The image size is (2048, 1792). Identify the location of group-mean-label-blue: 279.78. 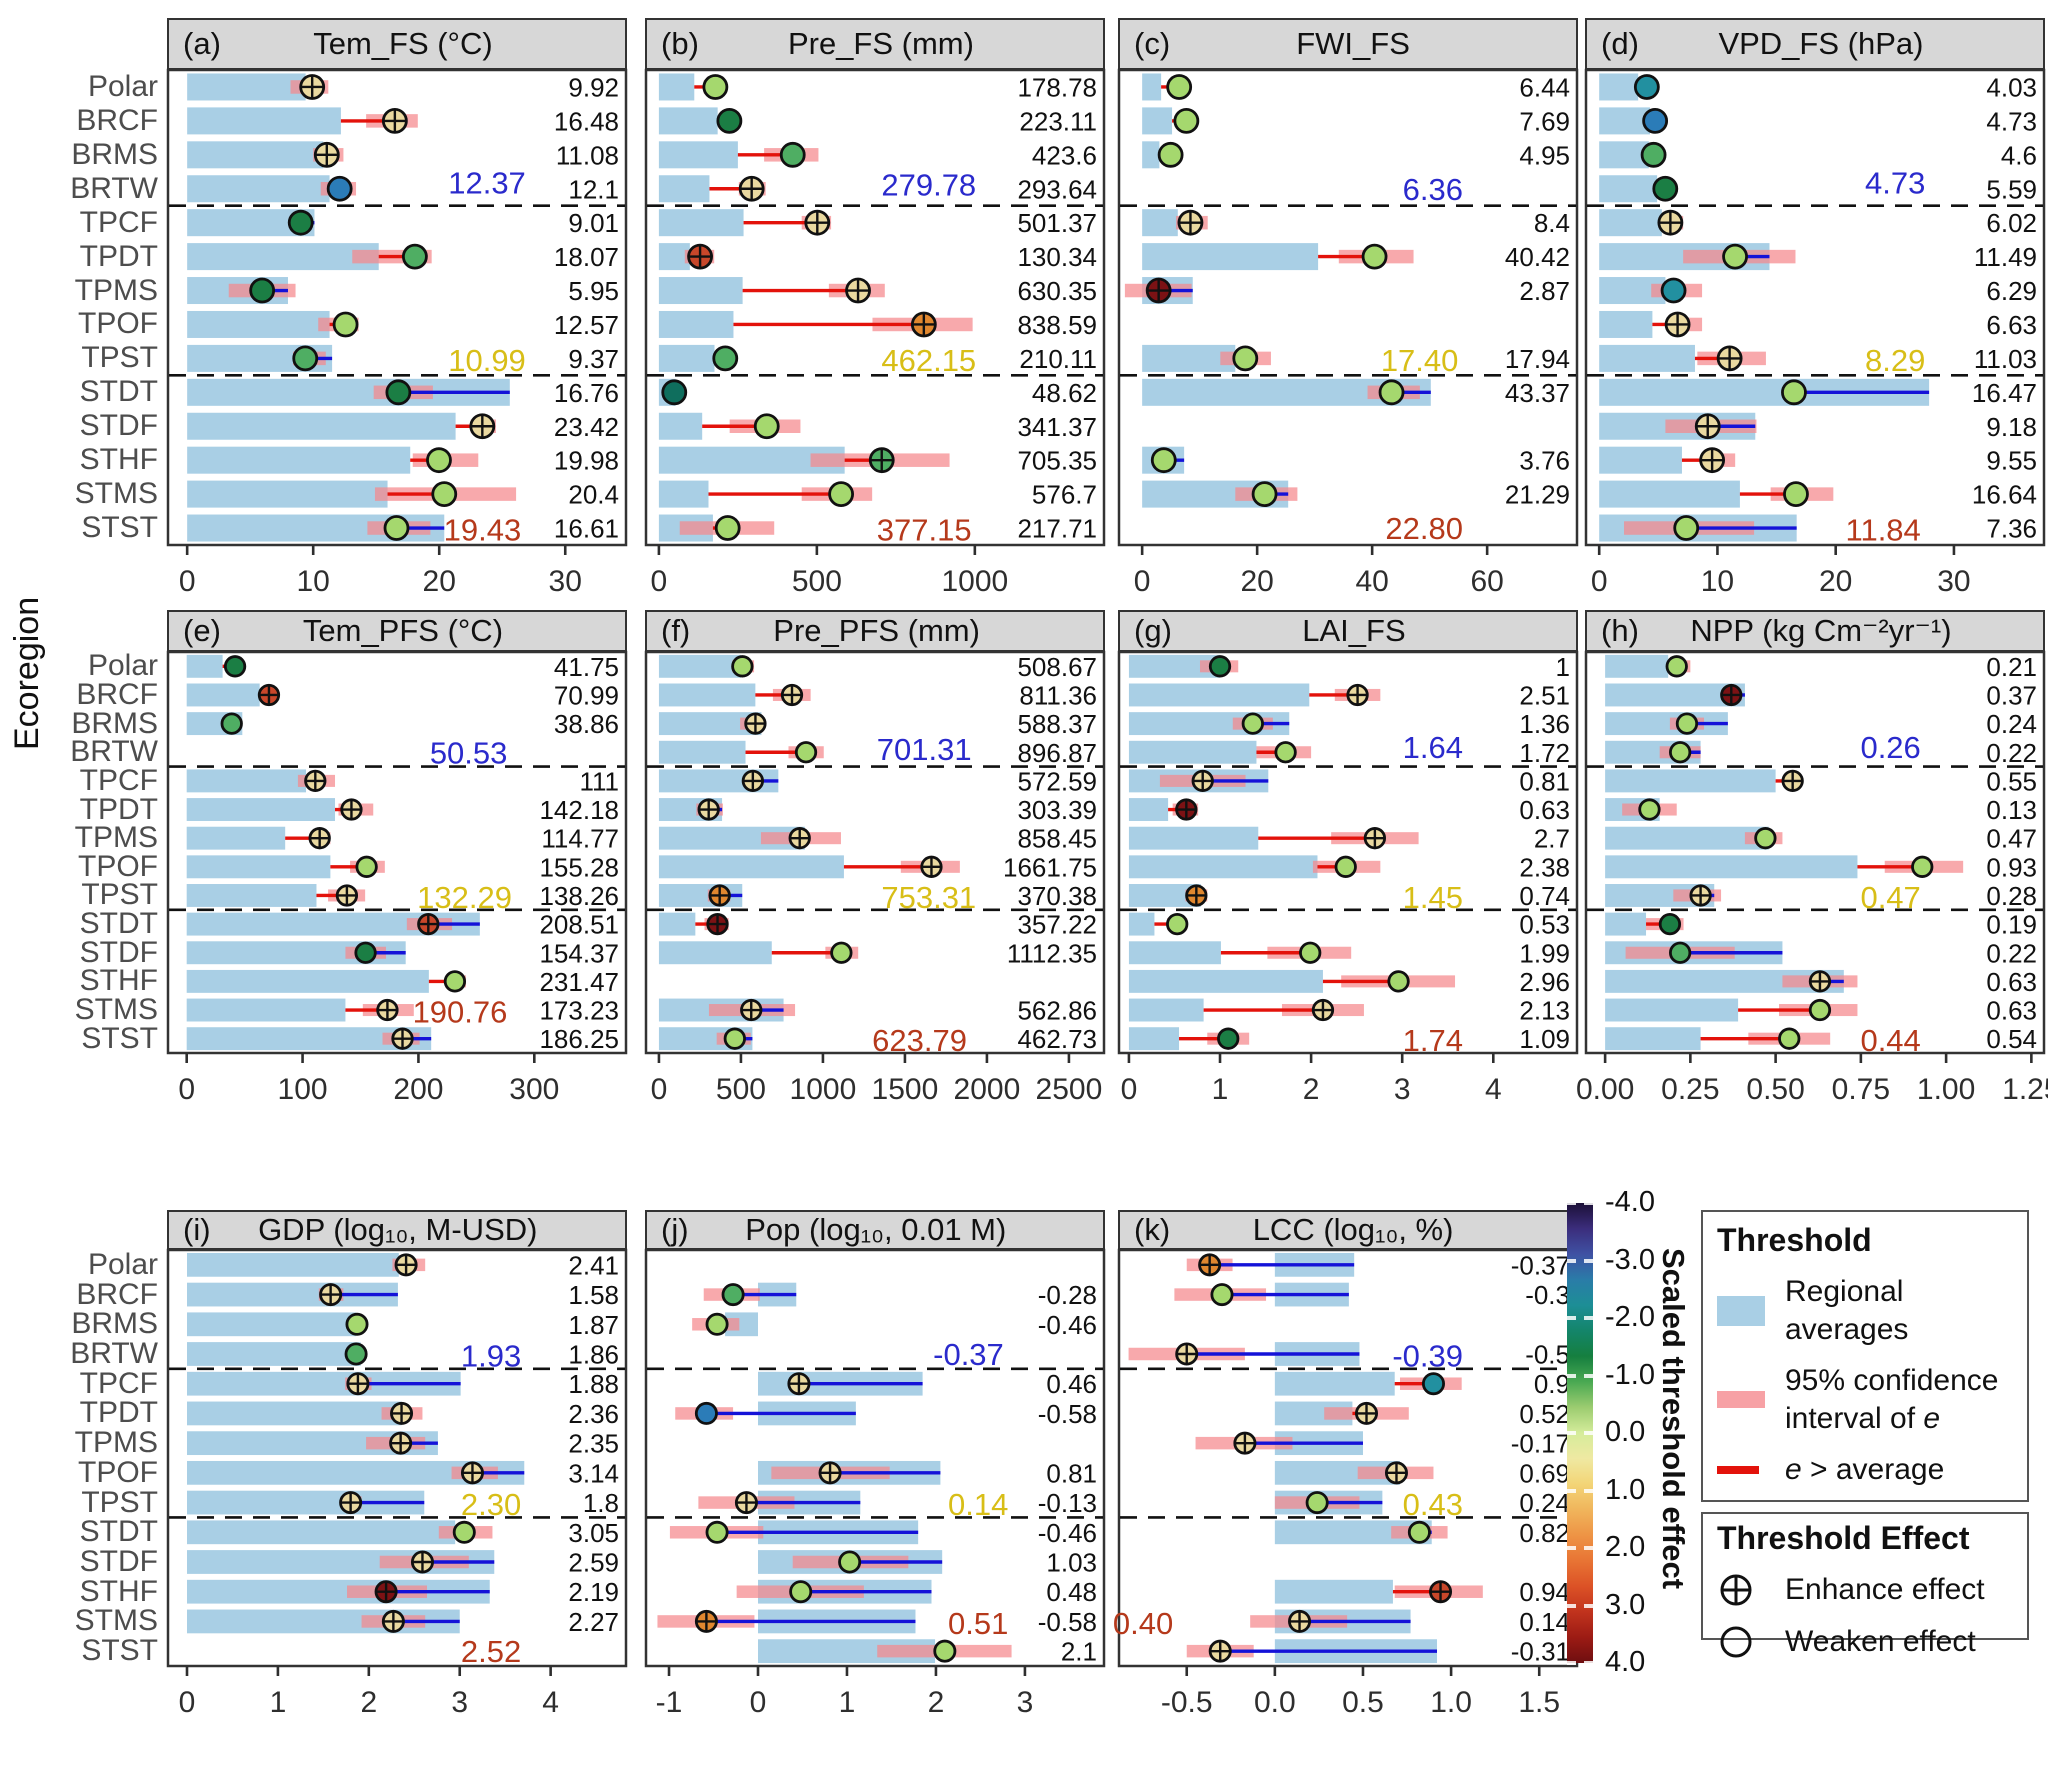
(928, 185).